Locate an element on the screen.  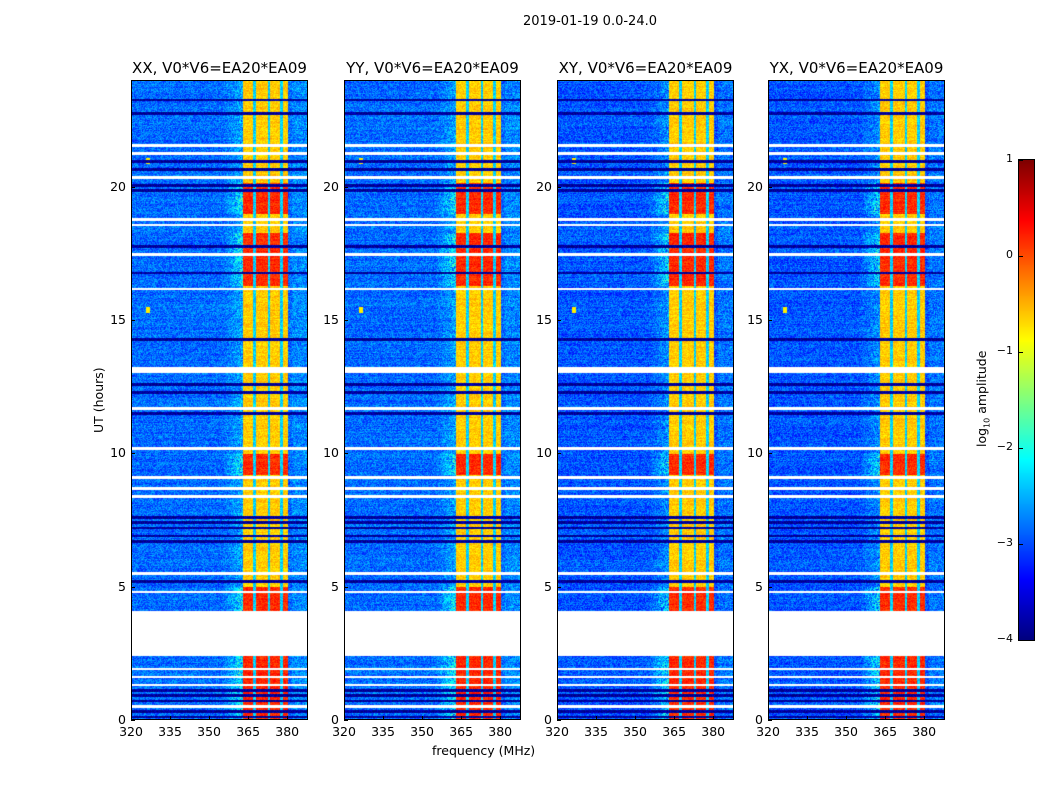
panel-title: YX, V0*V6=EA20*EA09 is located at coordinates (856, 68).